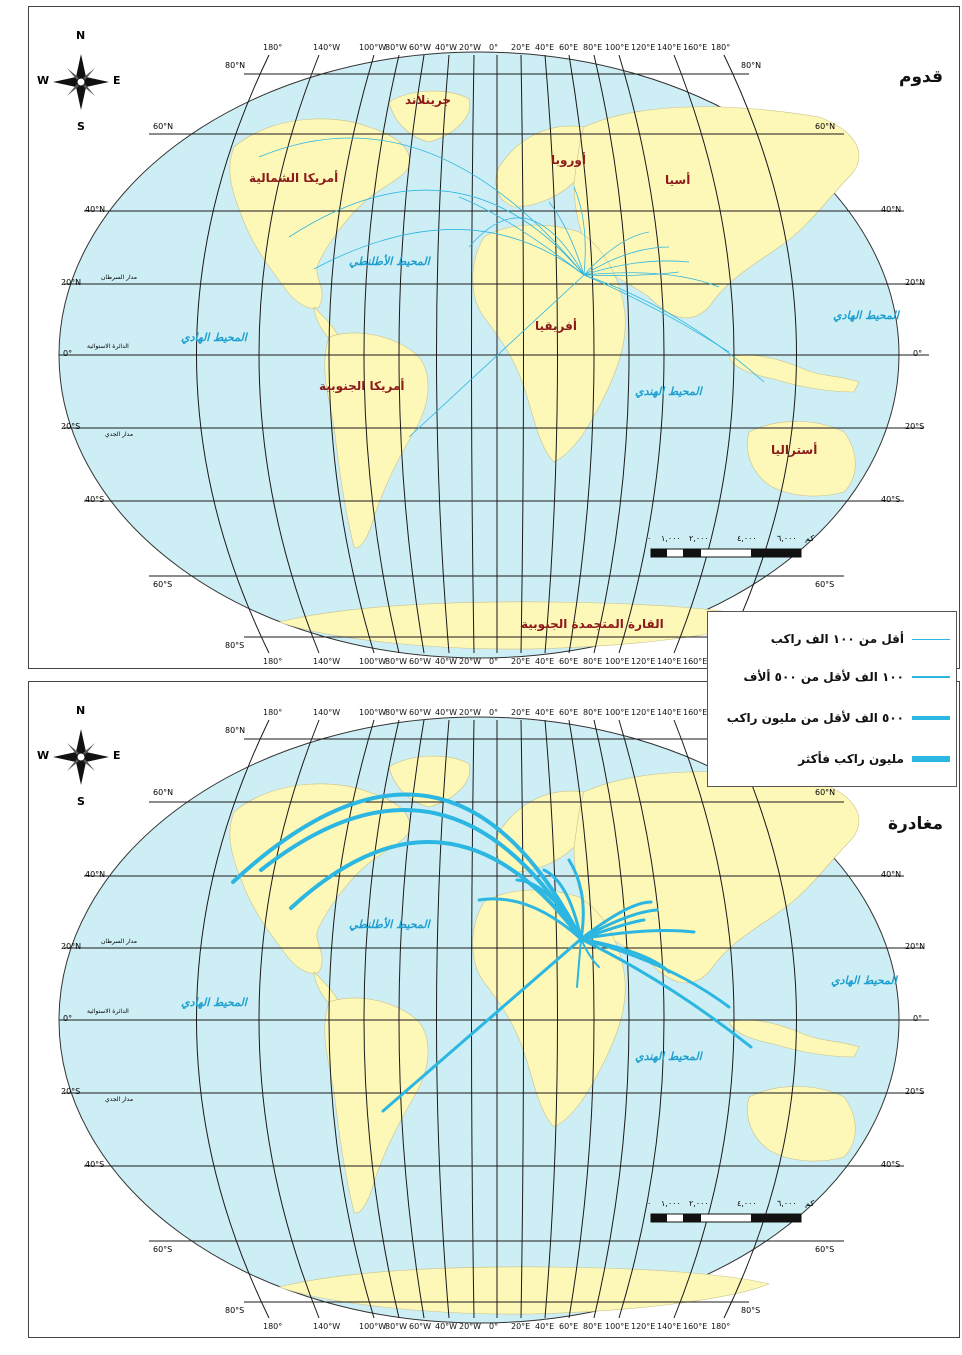 Image resolution: width=962 pixels, height=1355 pixels. I want to click on legend-line-medium, so click(931, 677).